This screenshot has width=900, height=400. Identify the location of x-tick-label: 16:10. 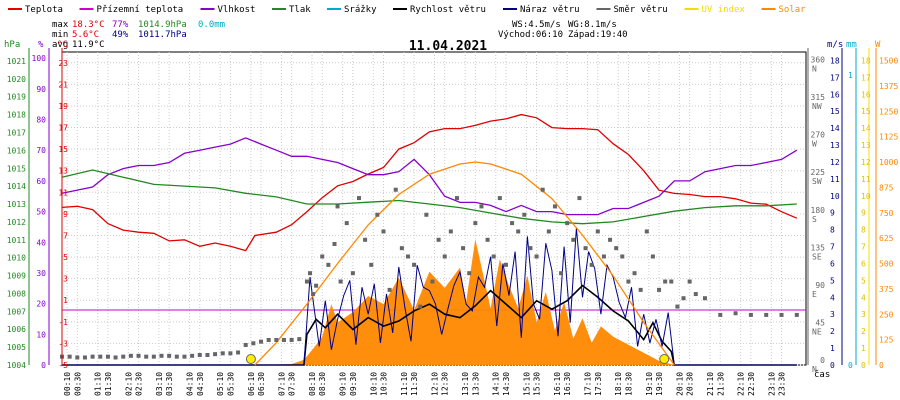
(557, 384).